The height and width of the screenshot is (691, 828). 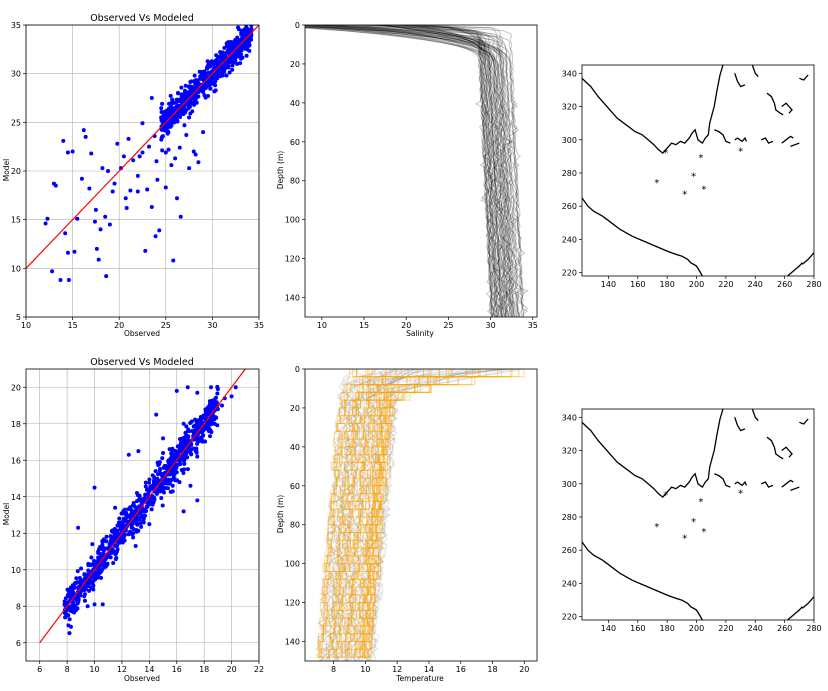 I want to click on x-tick-label: 200, so click(x=696, y=284).